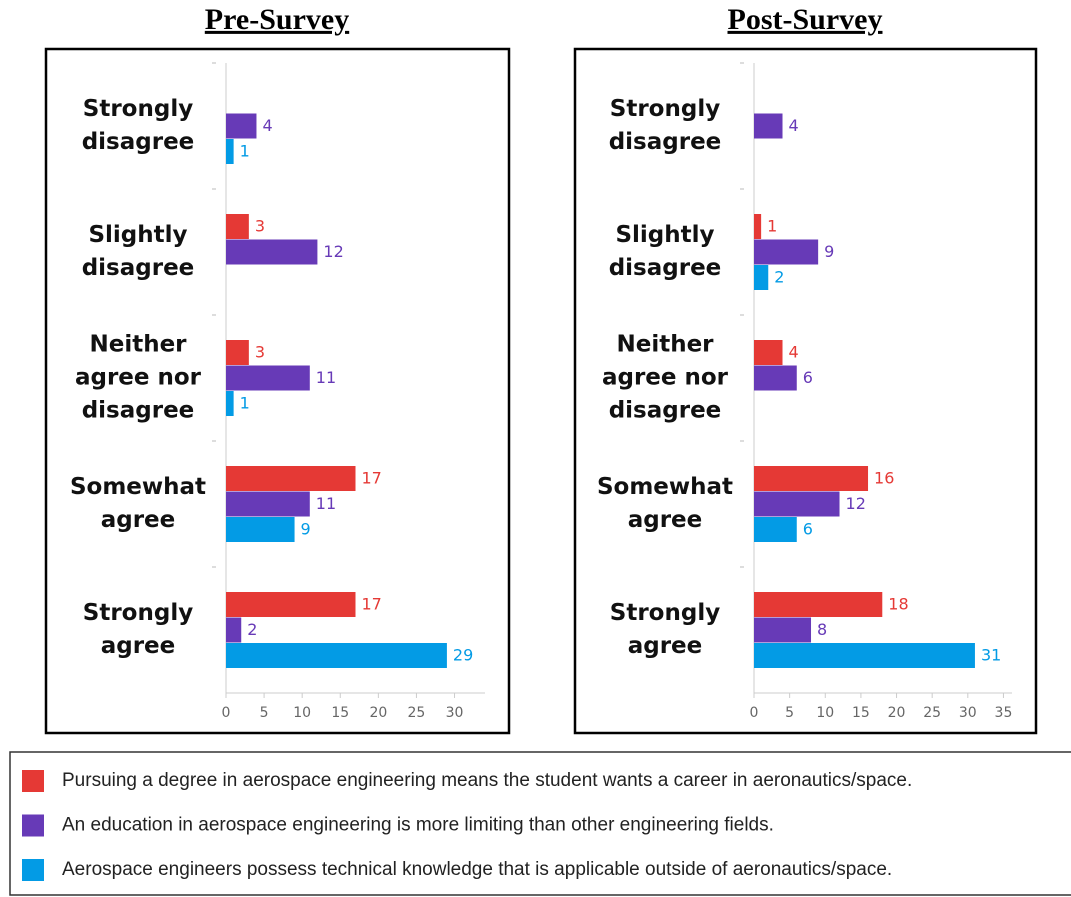  I want to click on chart-title: Post-Survey, so click(805, 19).